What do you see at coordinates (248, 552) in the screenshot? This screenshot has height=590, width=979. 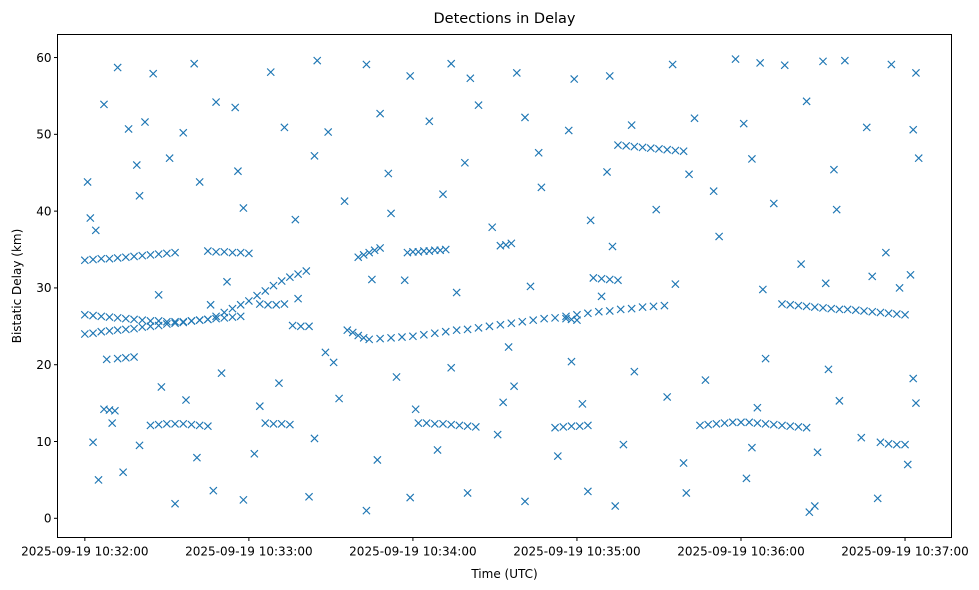 I see `x-tick-label: 2025-09-19 10:33:00` at bounding box center [248, 552].